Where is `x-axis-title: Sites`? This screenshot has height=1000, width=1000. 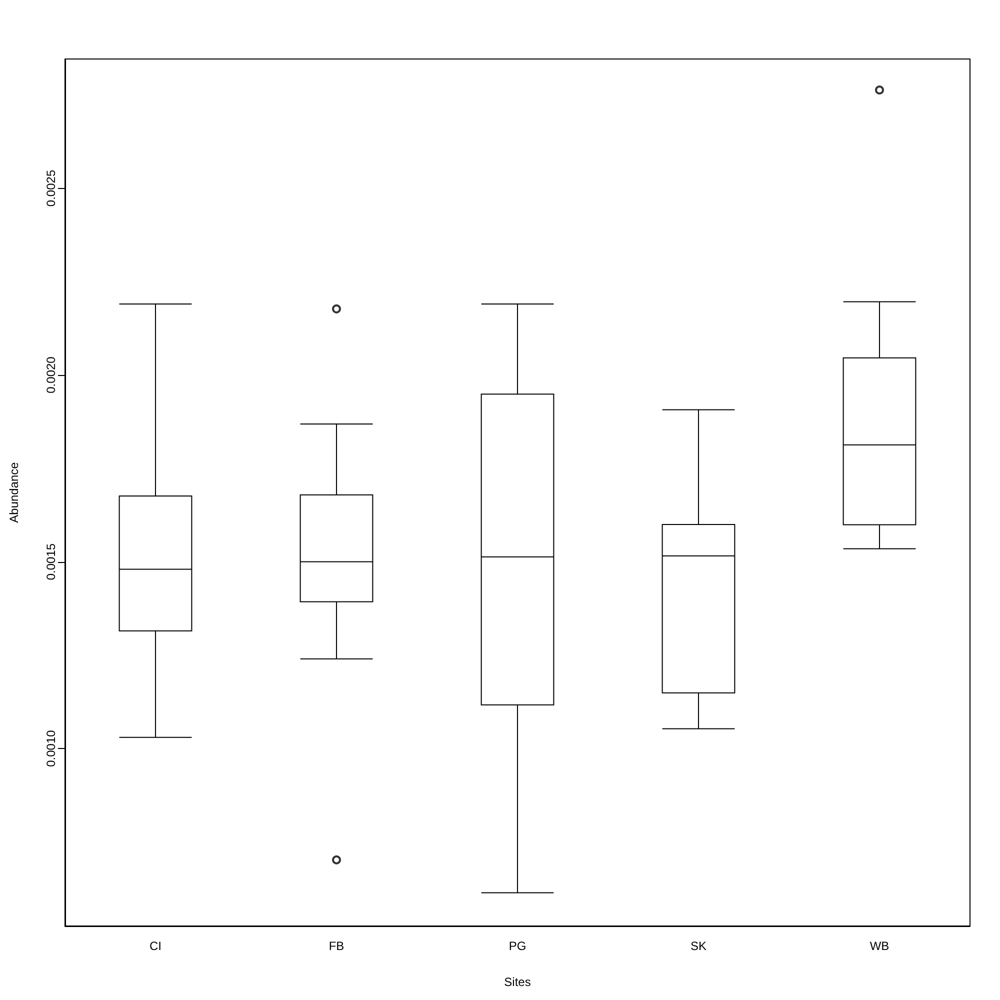
x-axis-title: Sites is located at coordinates (517, 982).